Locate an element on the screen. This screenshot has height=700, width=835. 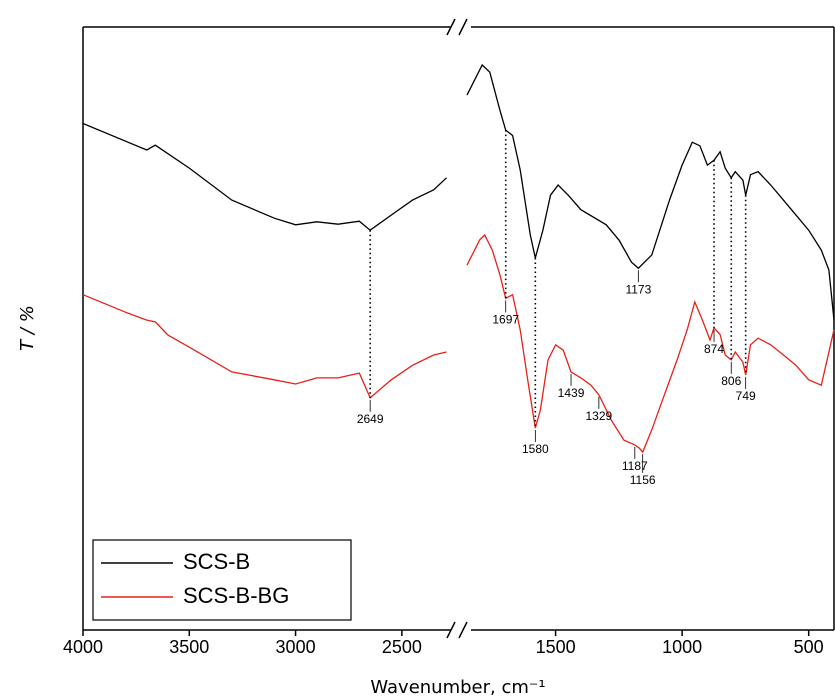
x-tick-label: 500 is located at coordinates (809, 647).